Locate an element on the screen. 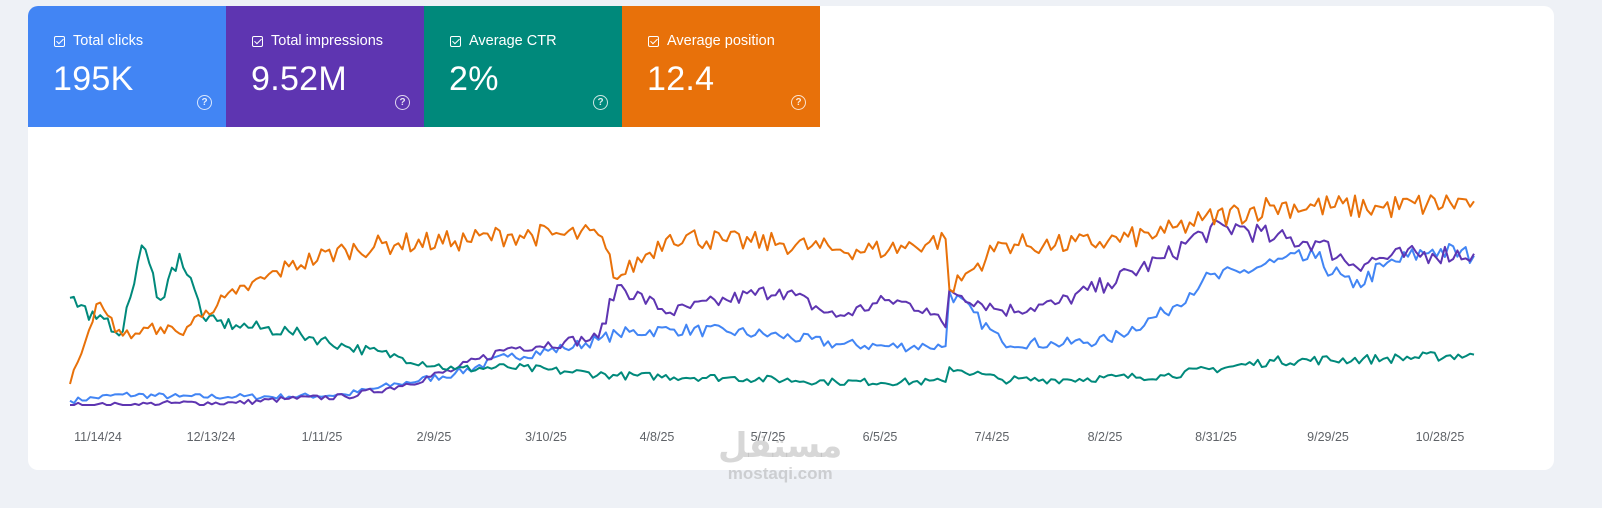 This screenshot has width=1602, height=508. x-tick-label: 8/31/25 is located at coordinates (1216, 437).